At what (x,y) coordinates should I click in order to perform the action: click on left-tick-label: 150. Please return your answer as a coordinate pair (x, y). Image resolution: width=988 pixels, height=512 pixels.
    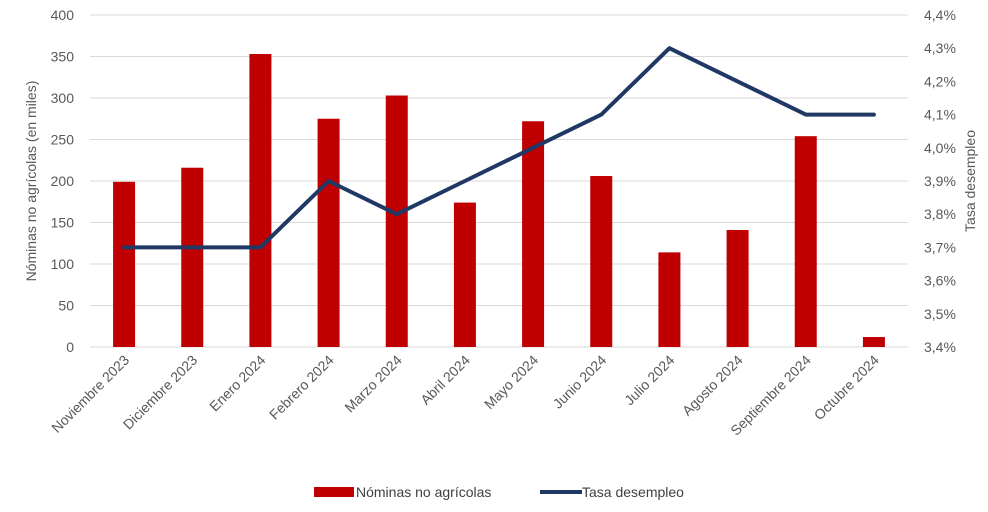
    Looking at the image, I should click on (63, 223).